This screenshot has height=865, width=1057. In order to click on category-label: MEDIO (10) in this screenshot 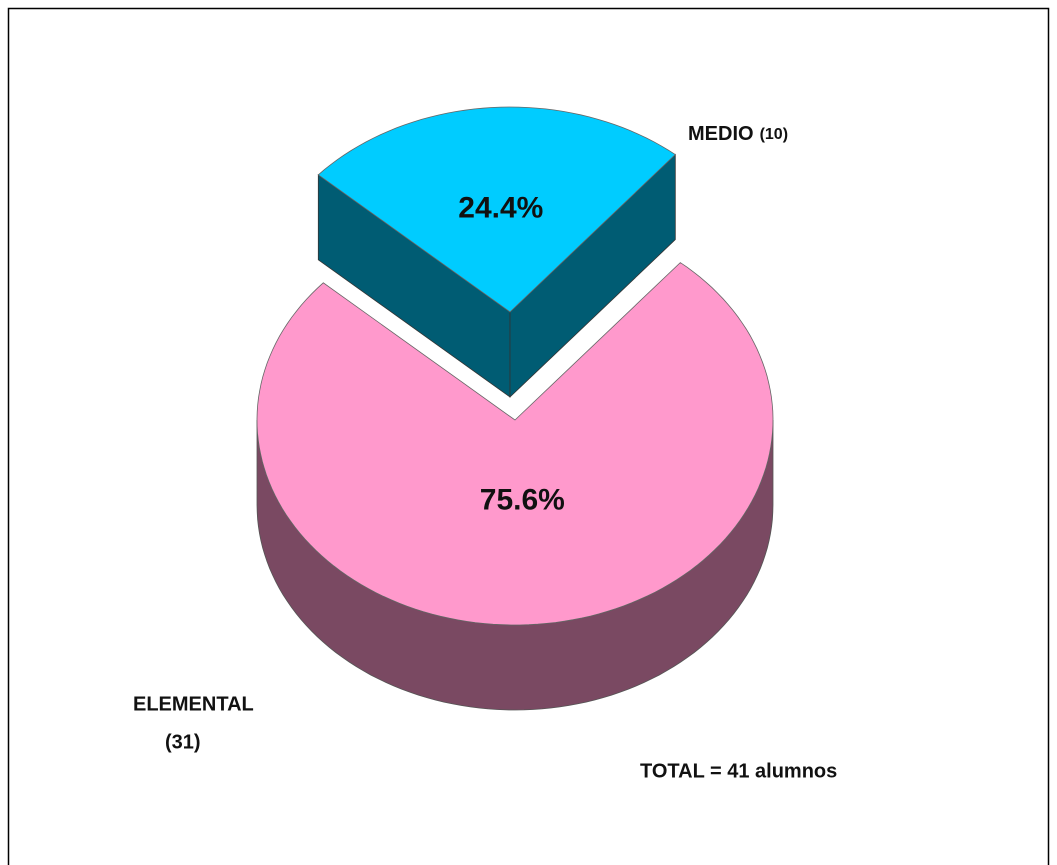, I will do `click(738, 134)`.